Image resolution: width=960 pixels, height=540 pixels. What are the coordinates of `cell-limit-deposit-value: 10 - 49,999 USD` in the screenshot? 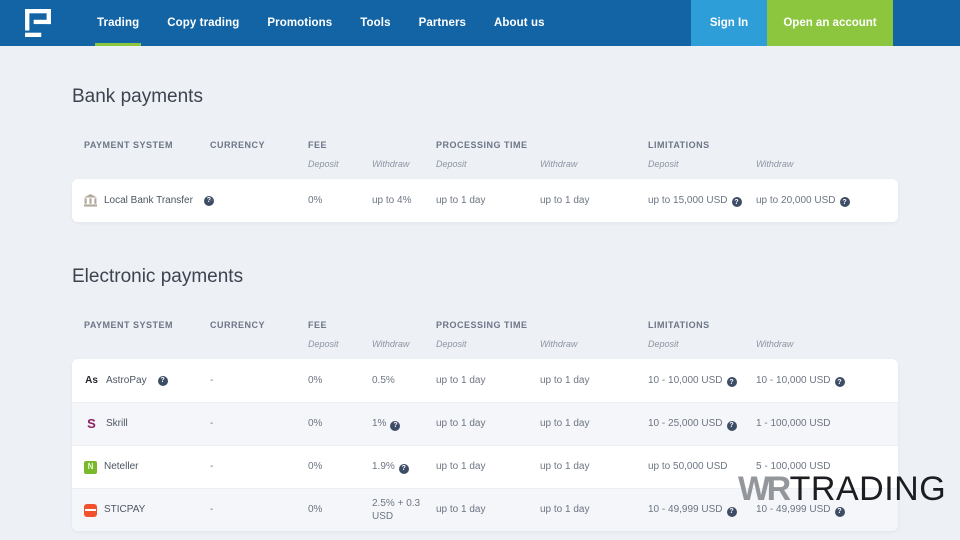 It's located at (685, 510).